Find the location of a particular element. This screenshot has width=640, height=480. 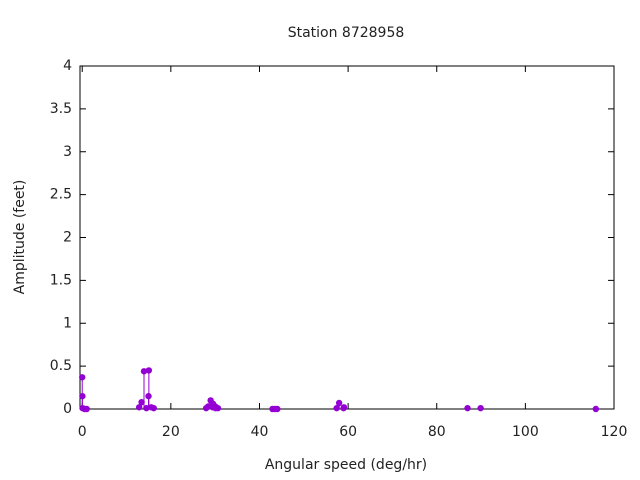

chart-title: Station 8728958 is located at coordinates (346, 33).